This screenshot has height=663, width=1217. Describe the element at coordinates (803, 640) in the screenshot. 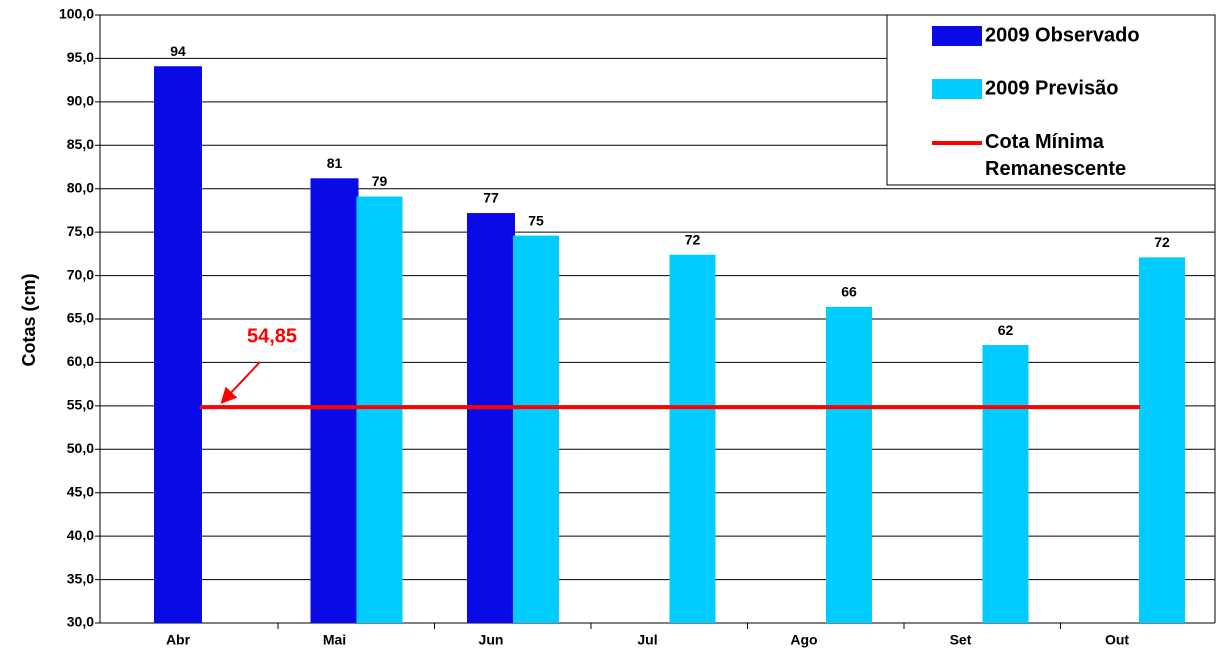

I see `x-tick-label: Ago` at that location.